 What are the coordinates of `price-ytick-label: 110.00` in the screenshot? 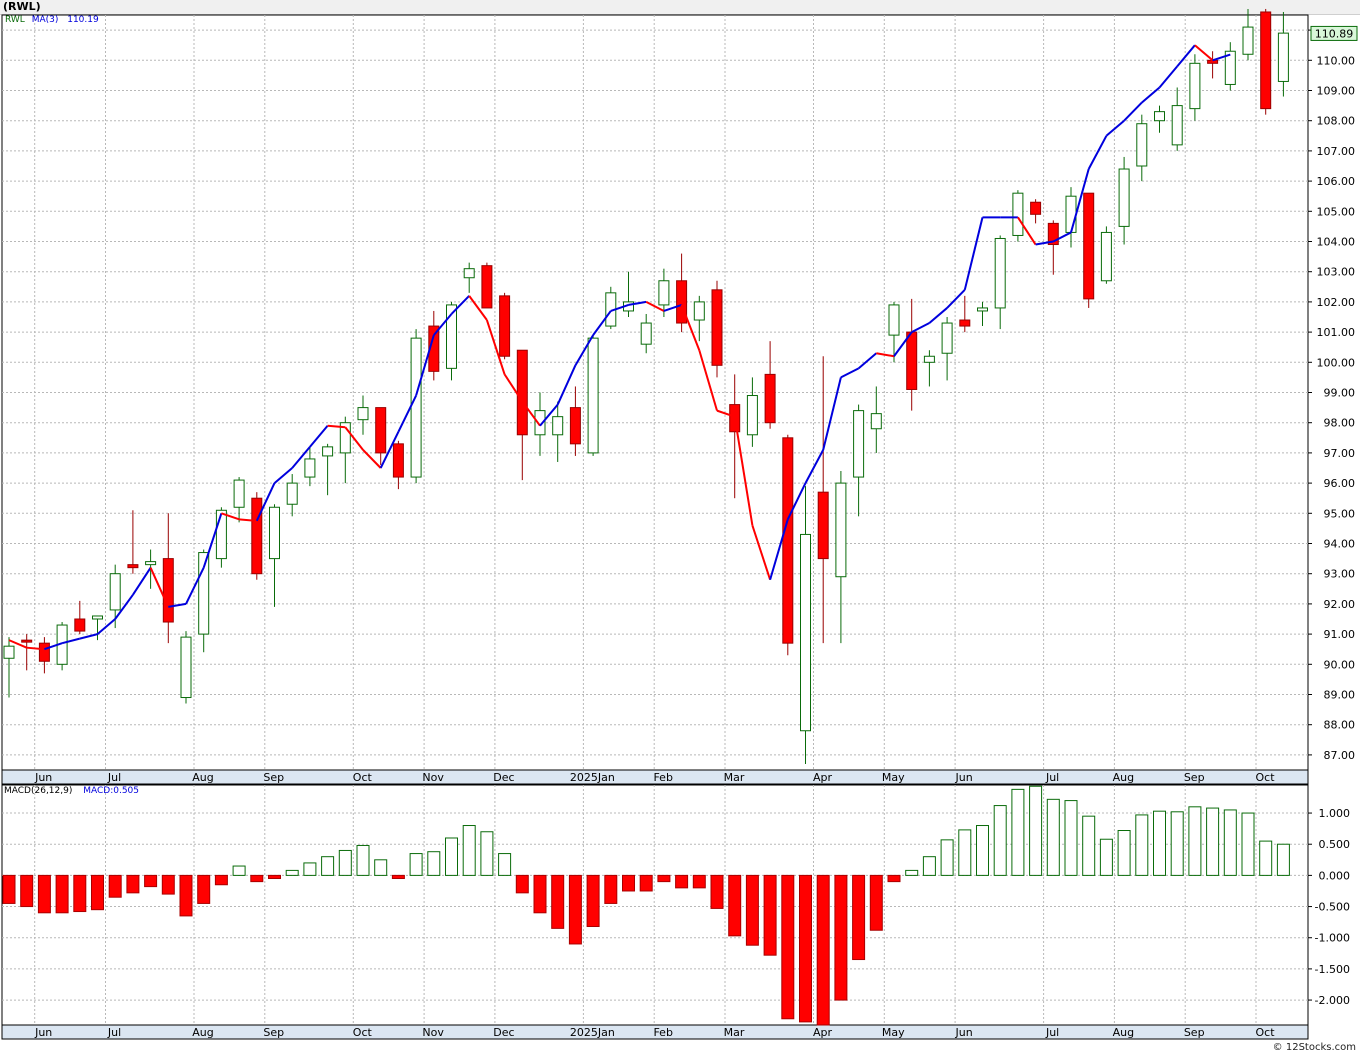 It's located at (1336, 60).